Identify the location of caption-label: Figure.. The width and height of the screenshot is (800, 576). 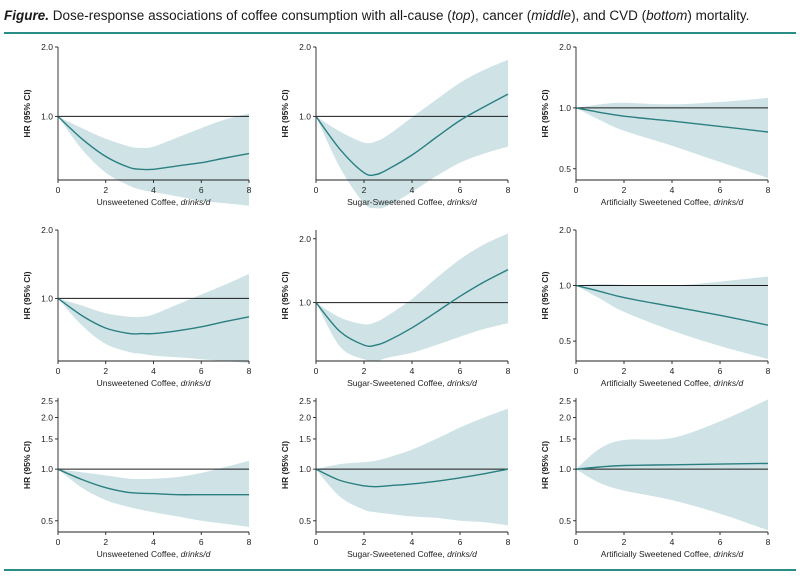
(27, 15).